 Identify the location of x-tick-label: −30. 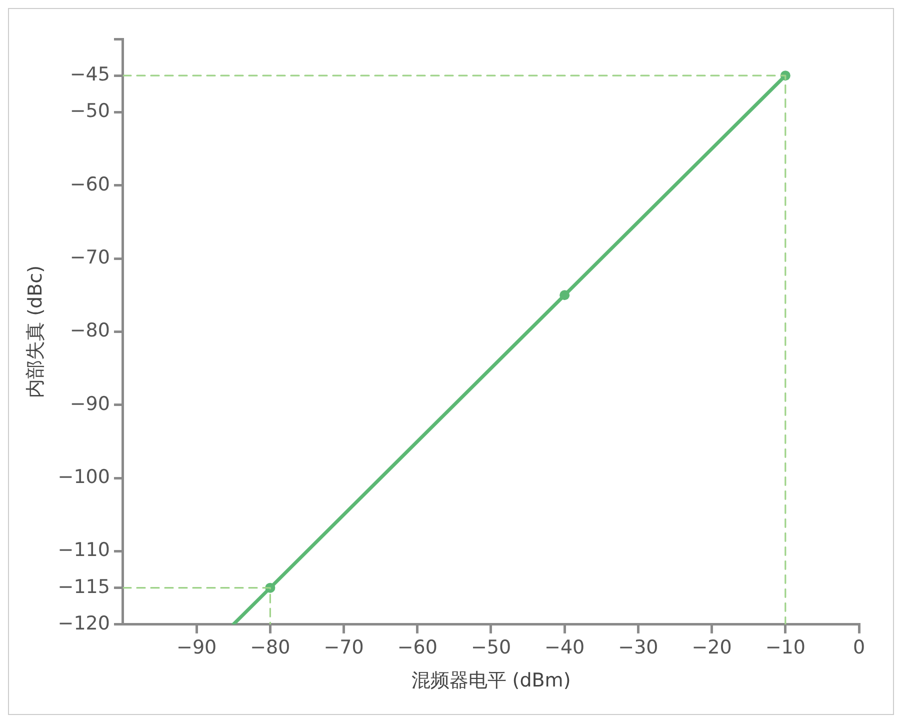
(638, 647).